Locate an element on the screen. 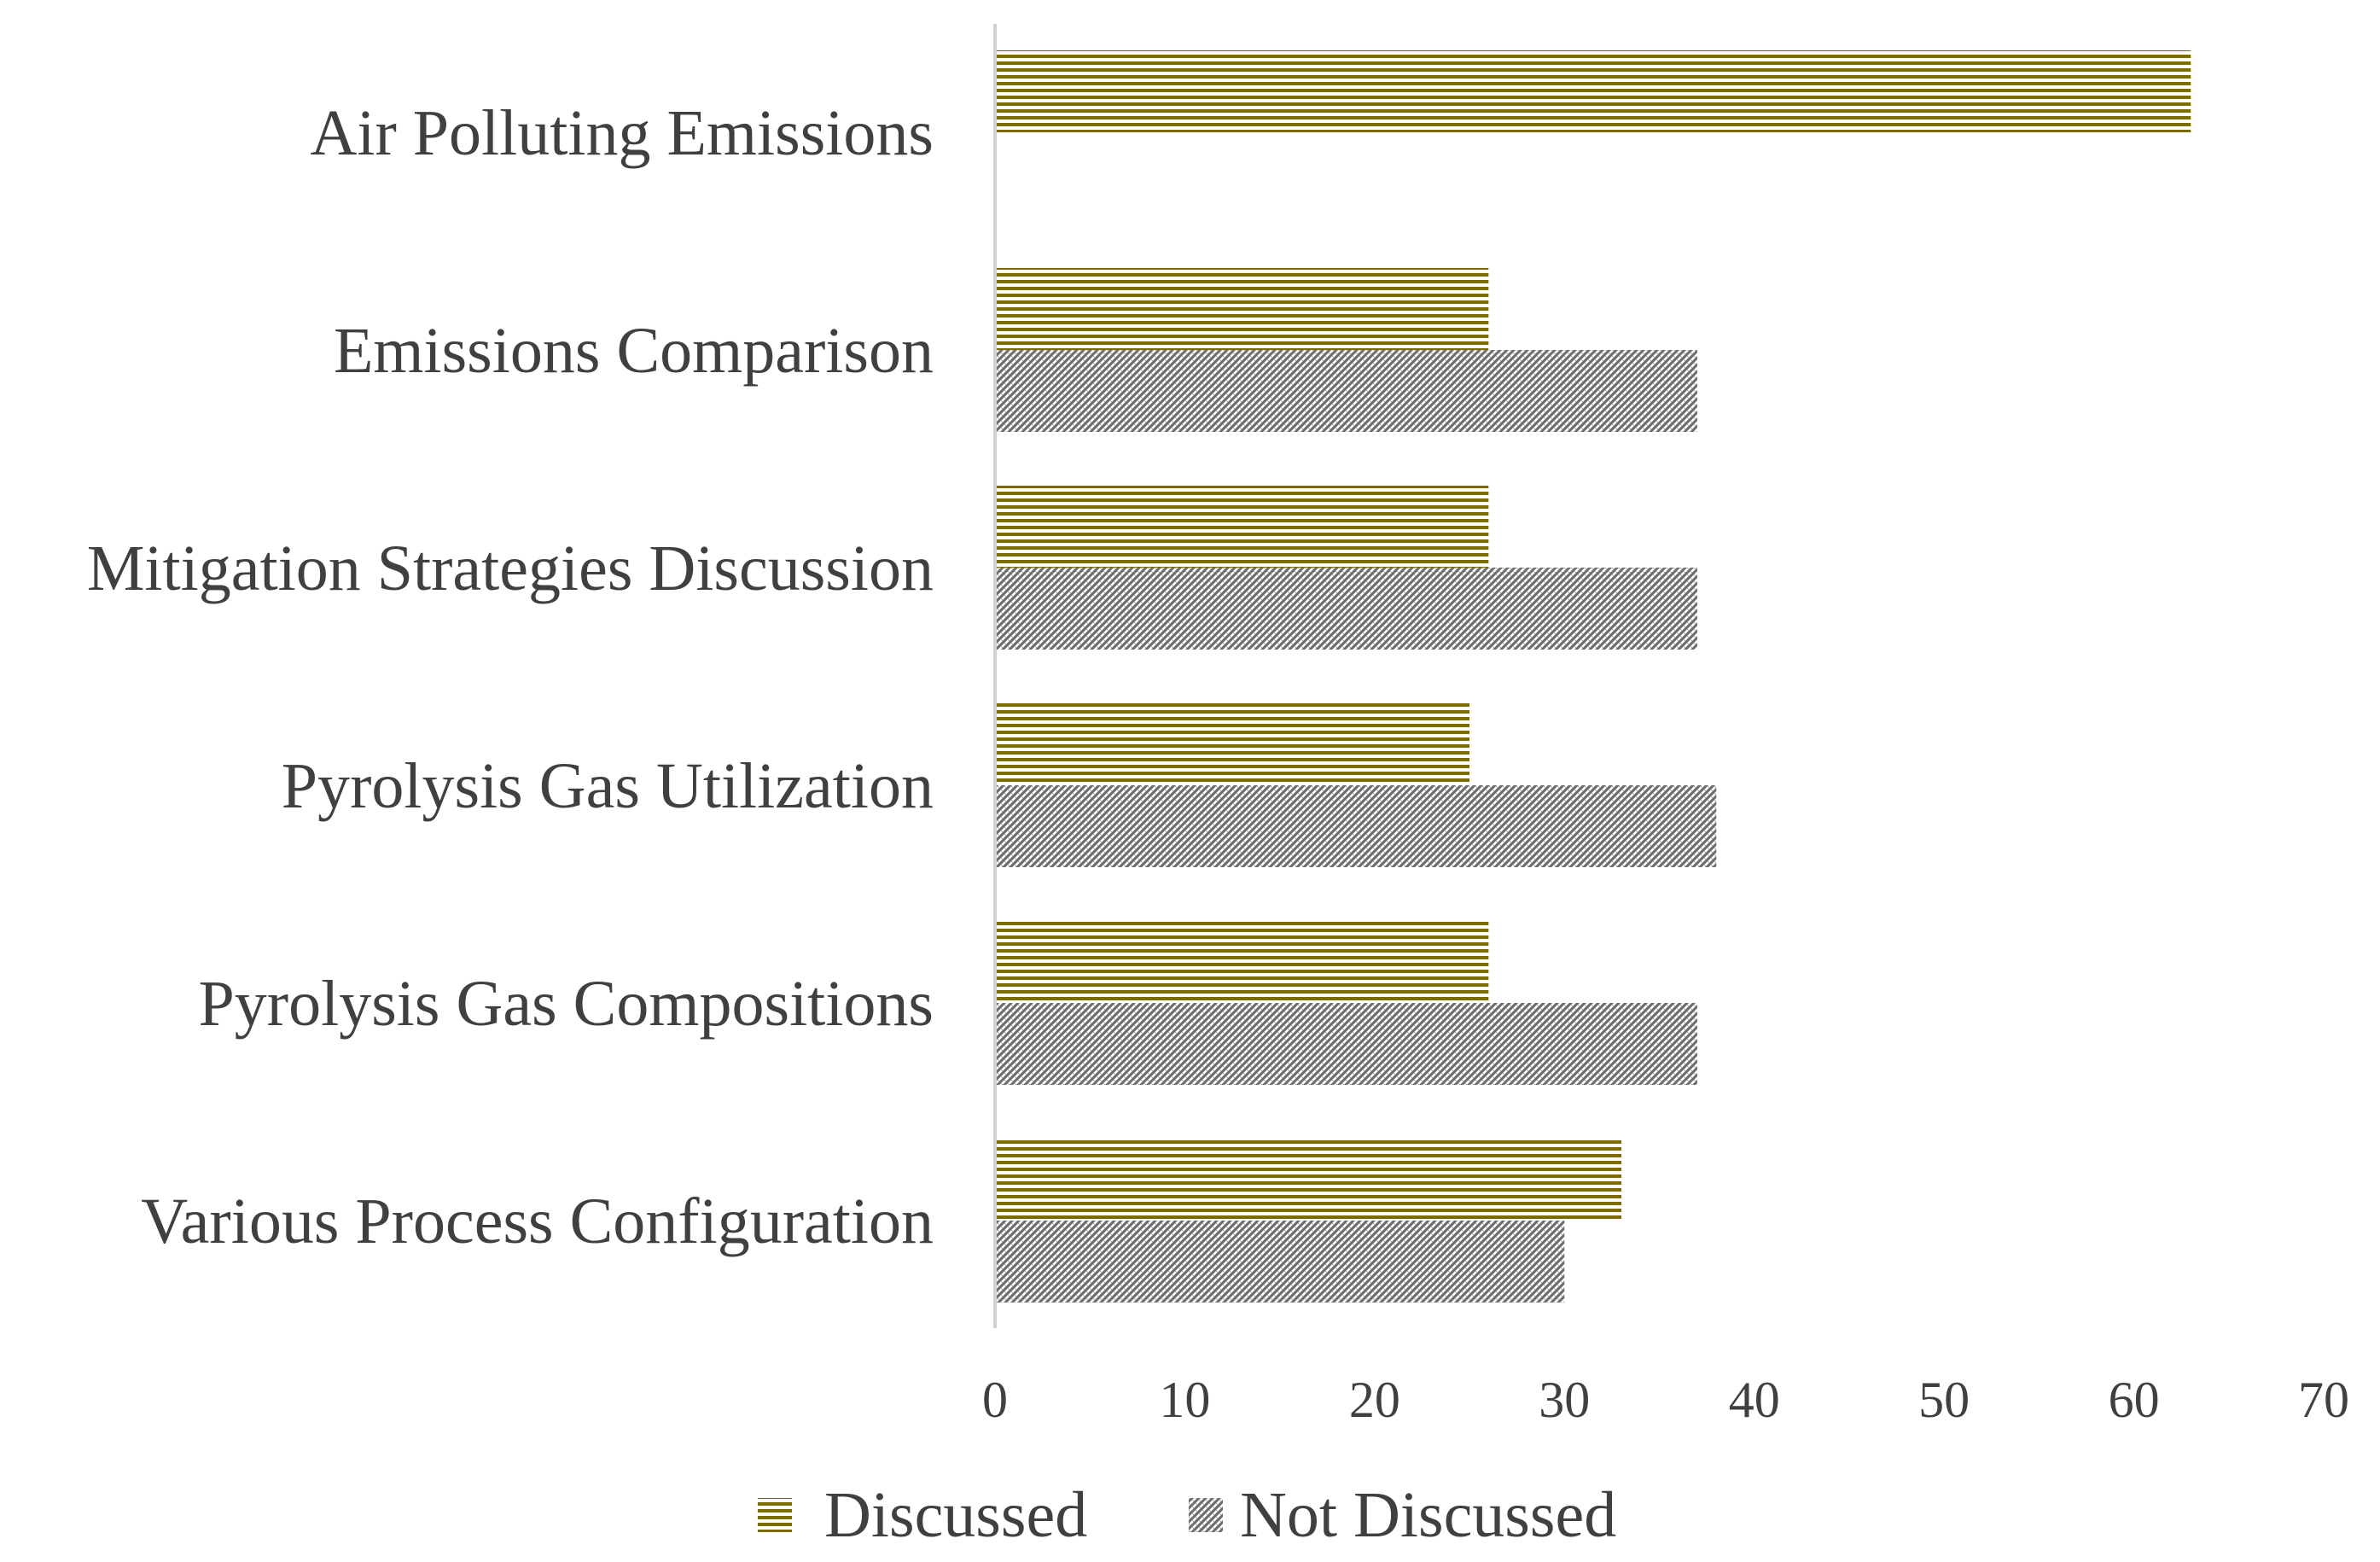 The image size is (2380, 1562). bar-discussed-pyrolysis-gas-utilization is located at coordinates (1233, 744).